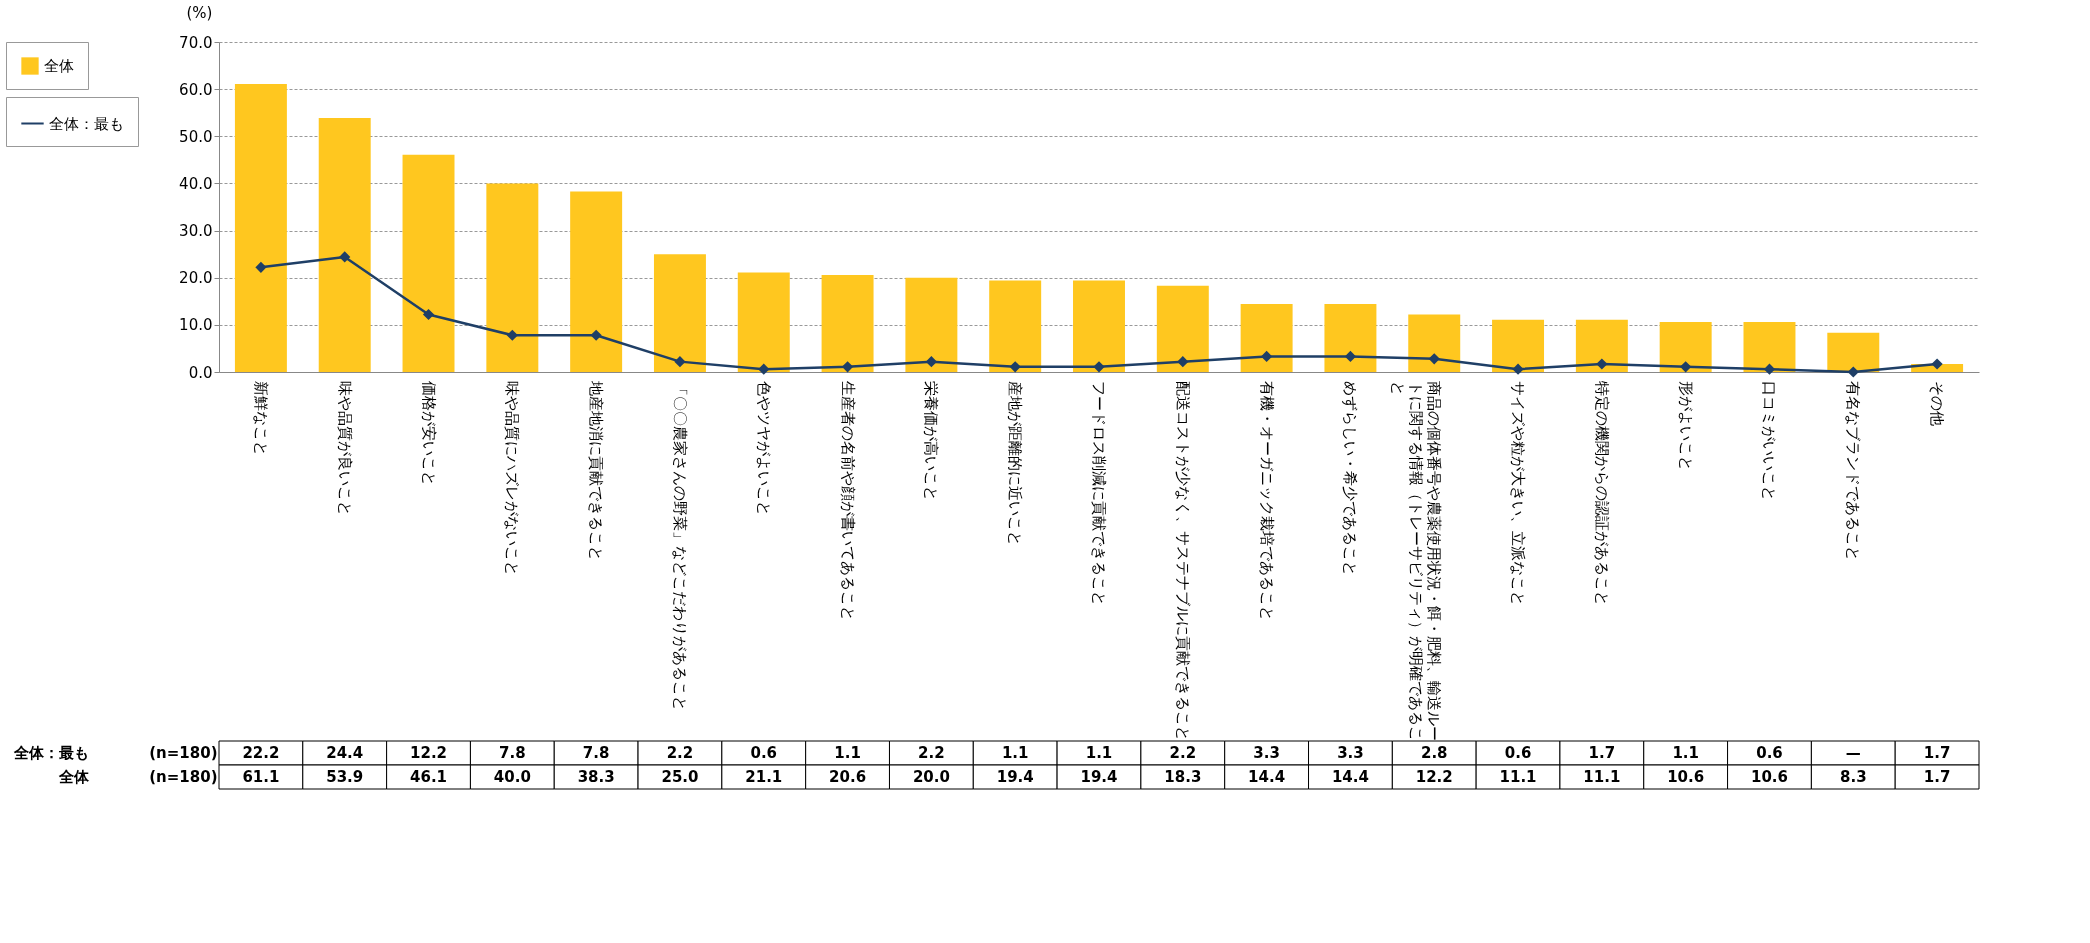  What do you see at coordinates (1853, 753) in the screenshot?
I see `data-label: —` at bounding box center [1853, 753].